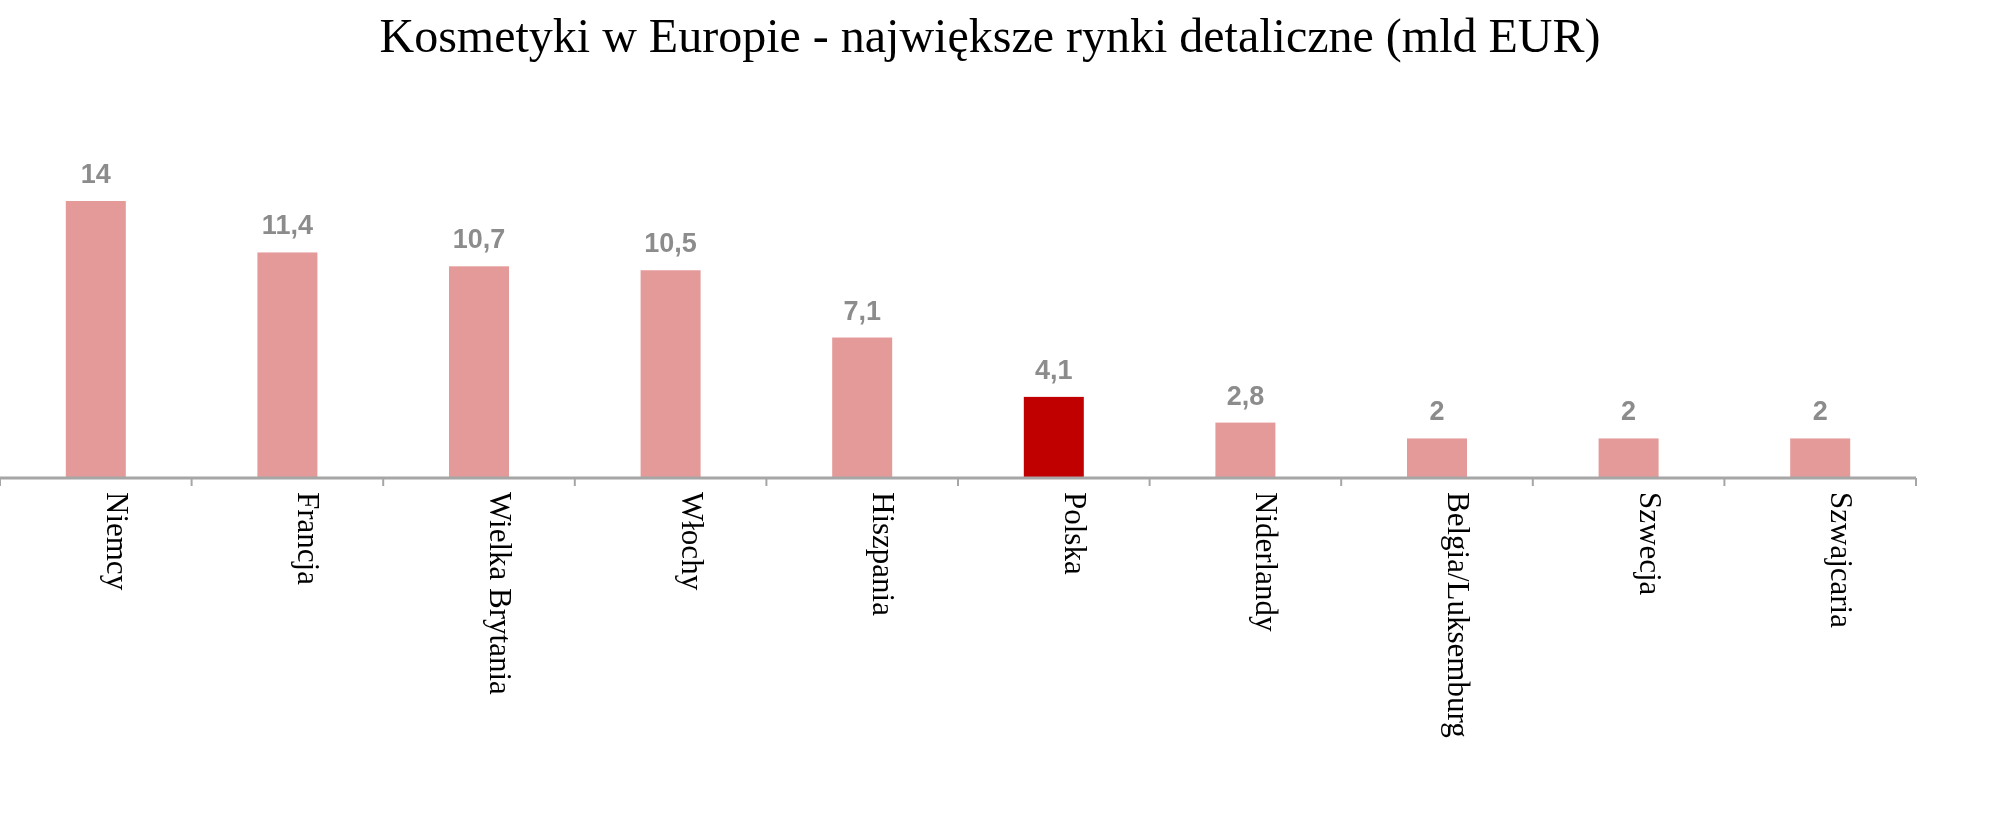  I want to click on x-tick-label: Szwajcaria, so click(1842, 560).